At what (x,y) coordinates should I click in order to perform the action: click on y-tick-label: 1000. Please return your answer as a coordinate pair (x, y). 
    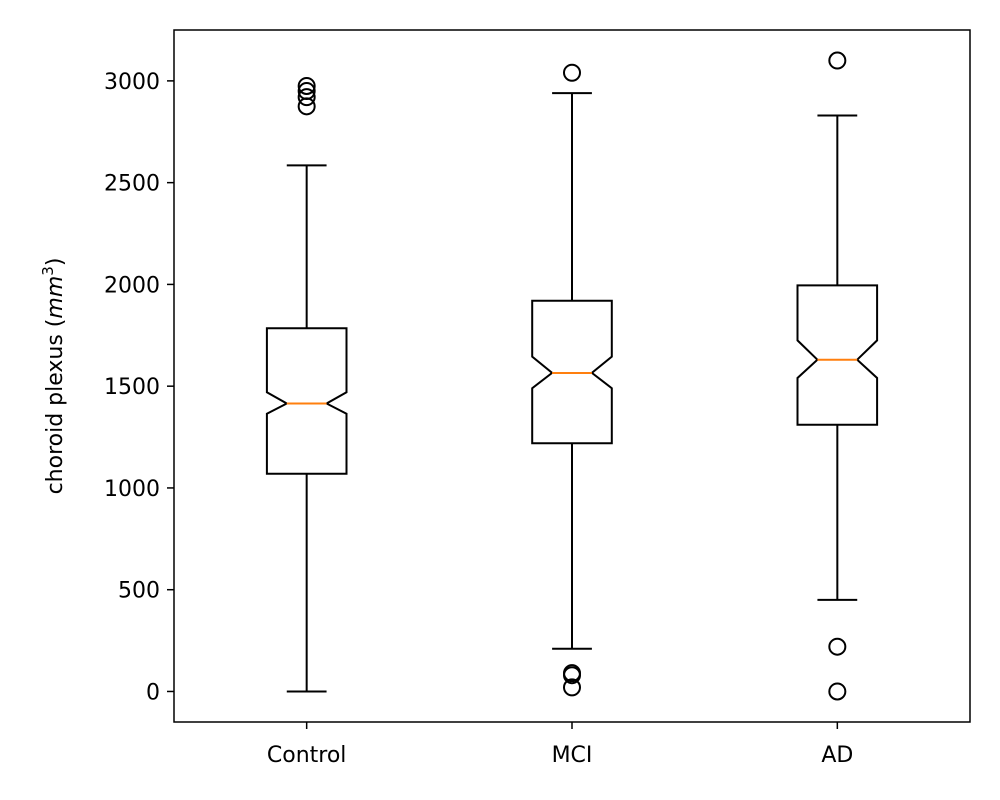
    Looking at the image, I should click on (132, 489).